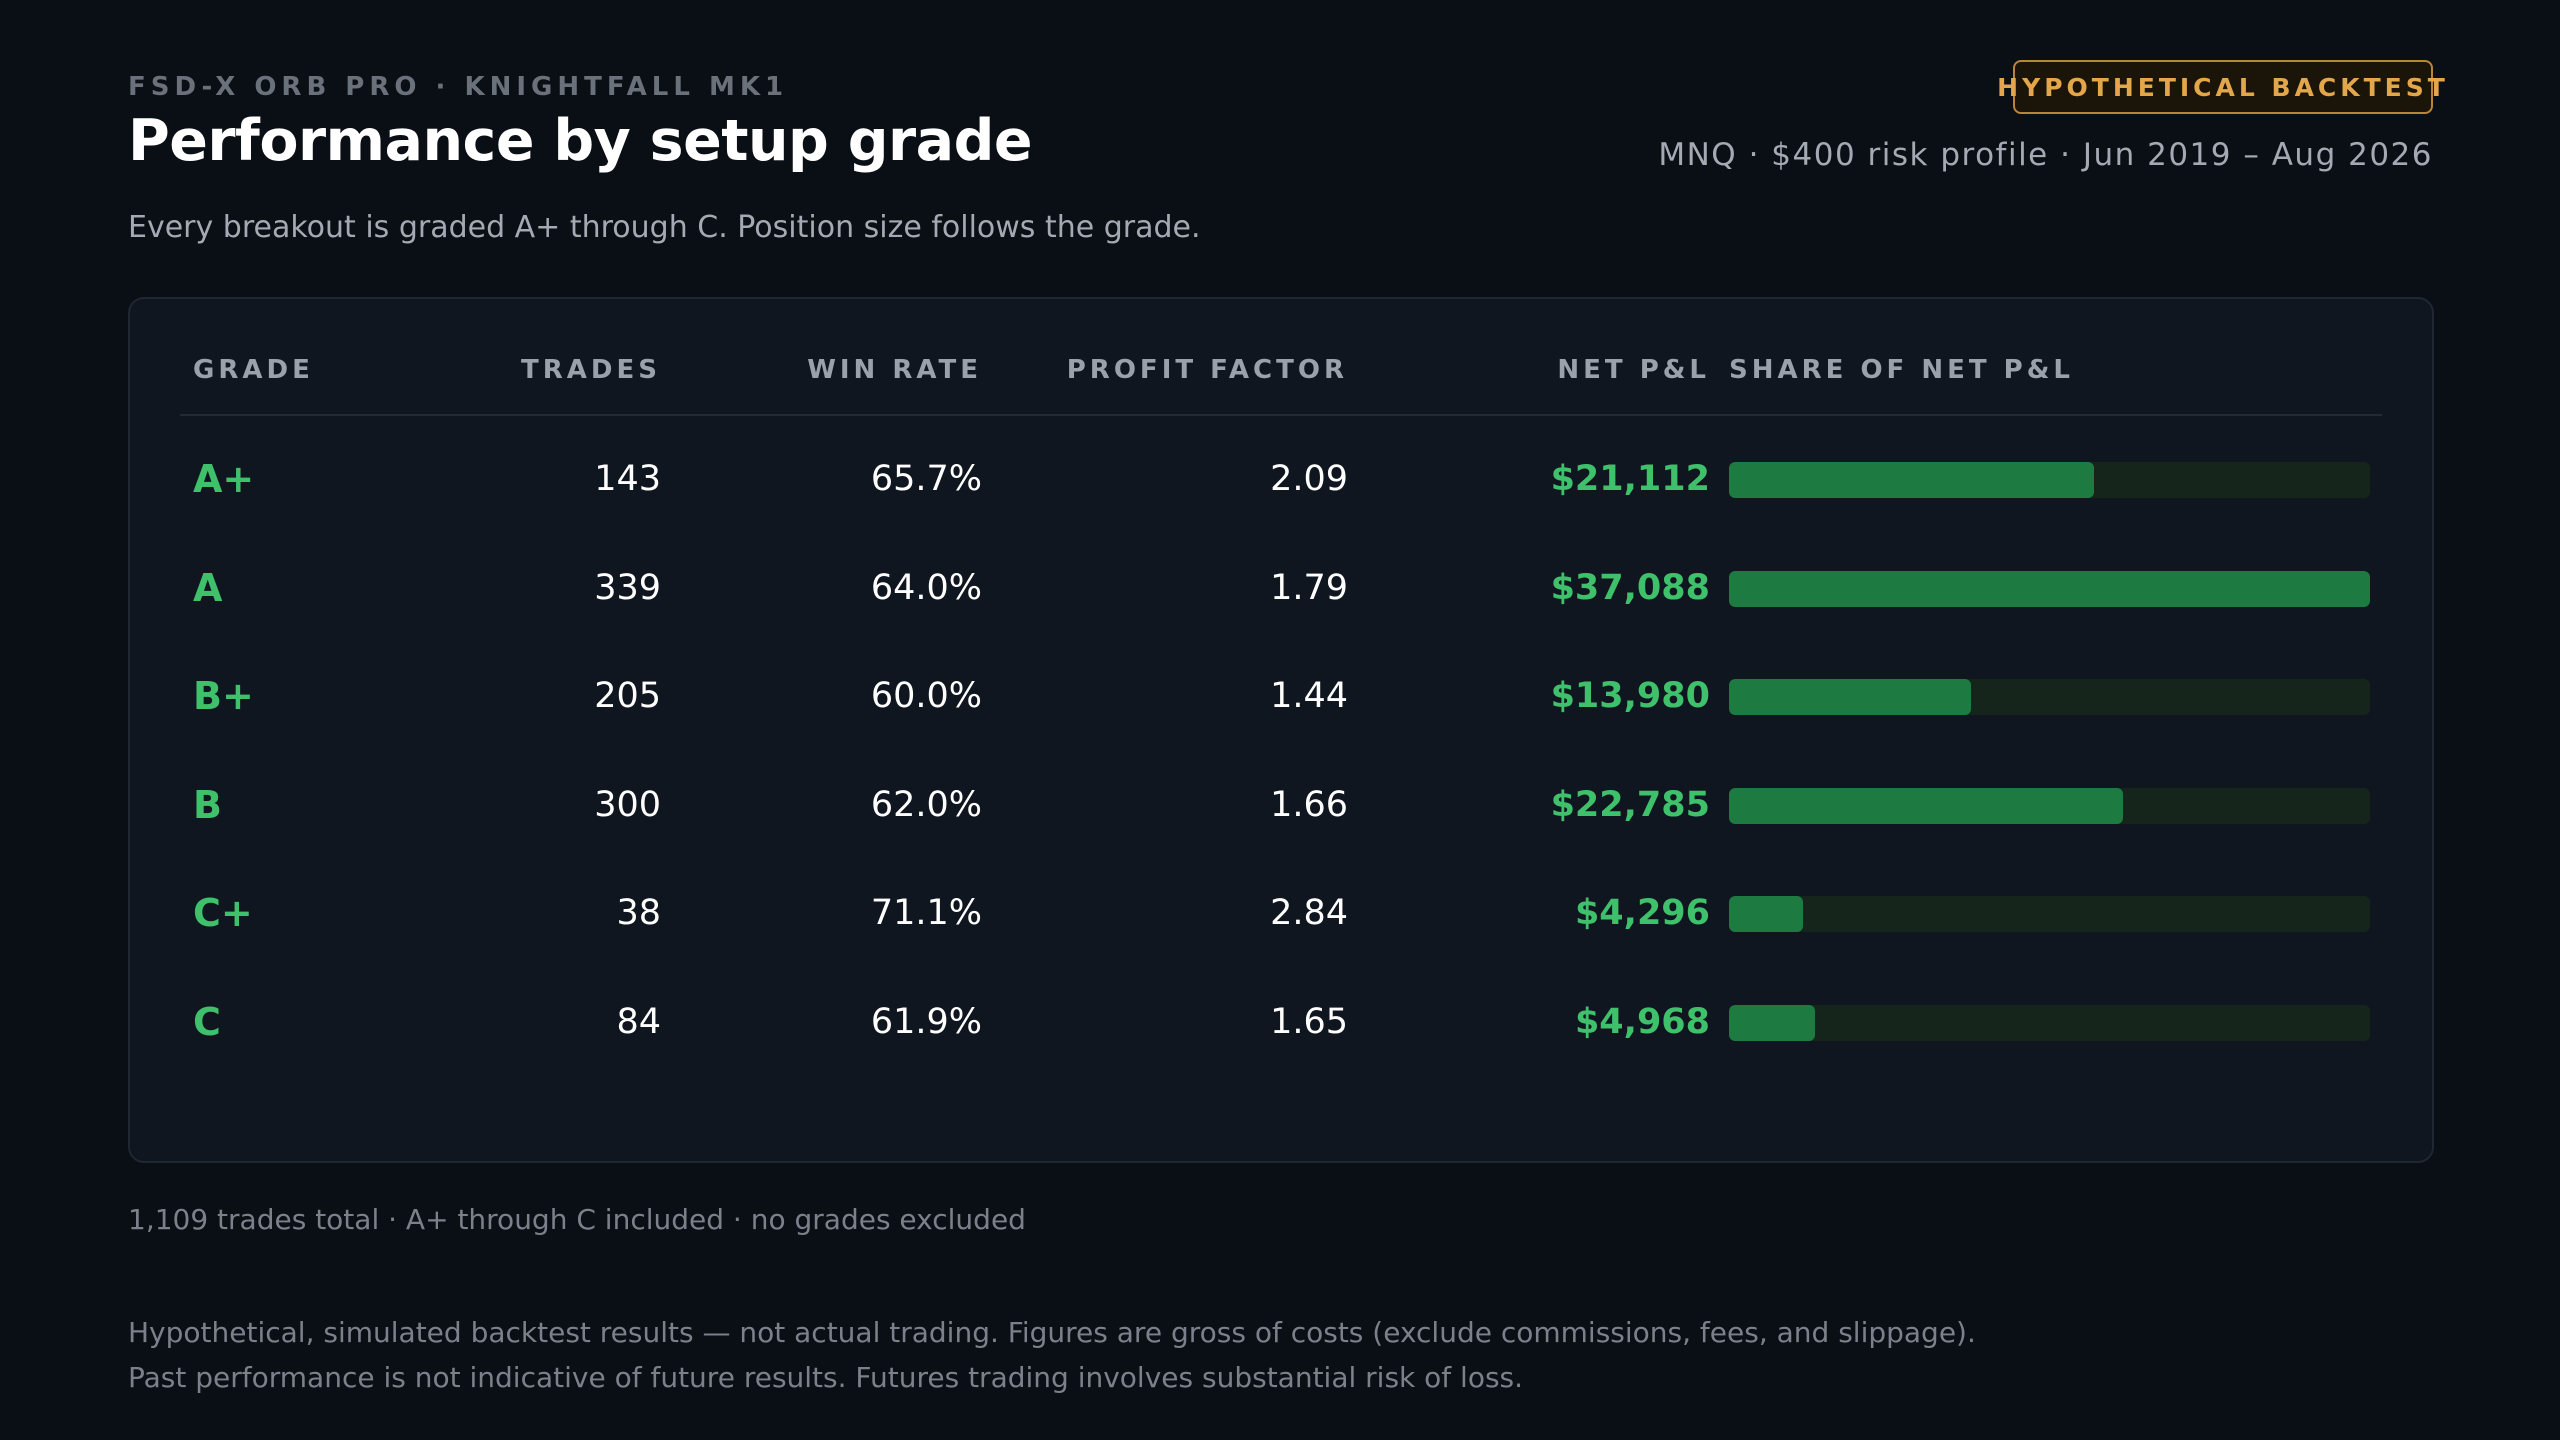 The image size is (2560, 1440). Describe the element at coordinates (1309, 913) in the screenshot. I see `profit-factor-cell: 2.84` at that location.